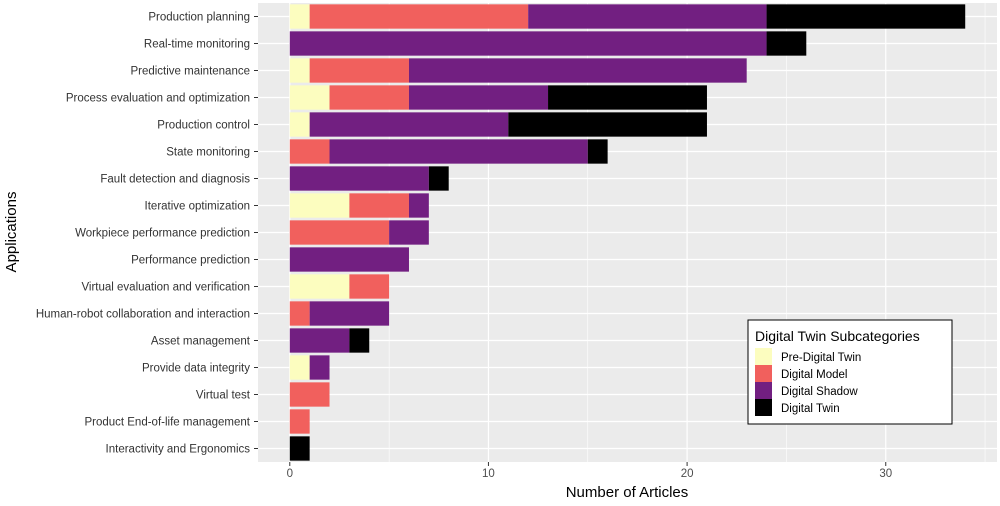 Image resolution: width=1000 pixels, height=506 pixels. Describe the element at coordinates (201, 342) in the screenshot. I see `y-tick-label: Asset management` at that location.